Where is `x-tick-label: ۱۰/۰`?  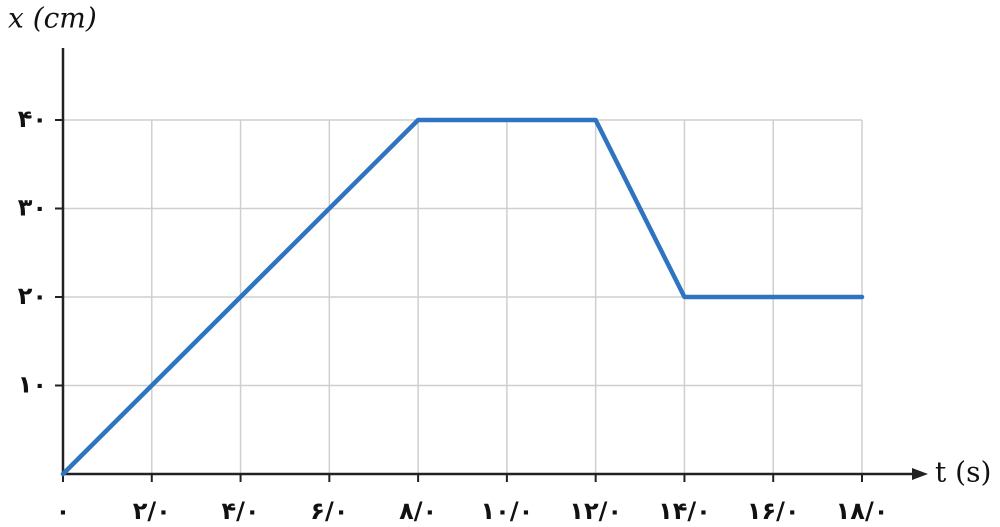
x-tick-label: ۱۰/۰ is located at coordinates (507, 511).